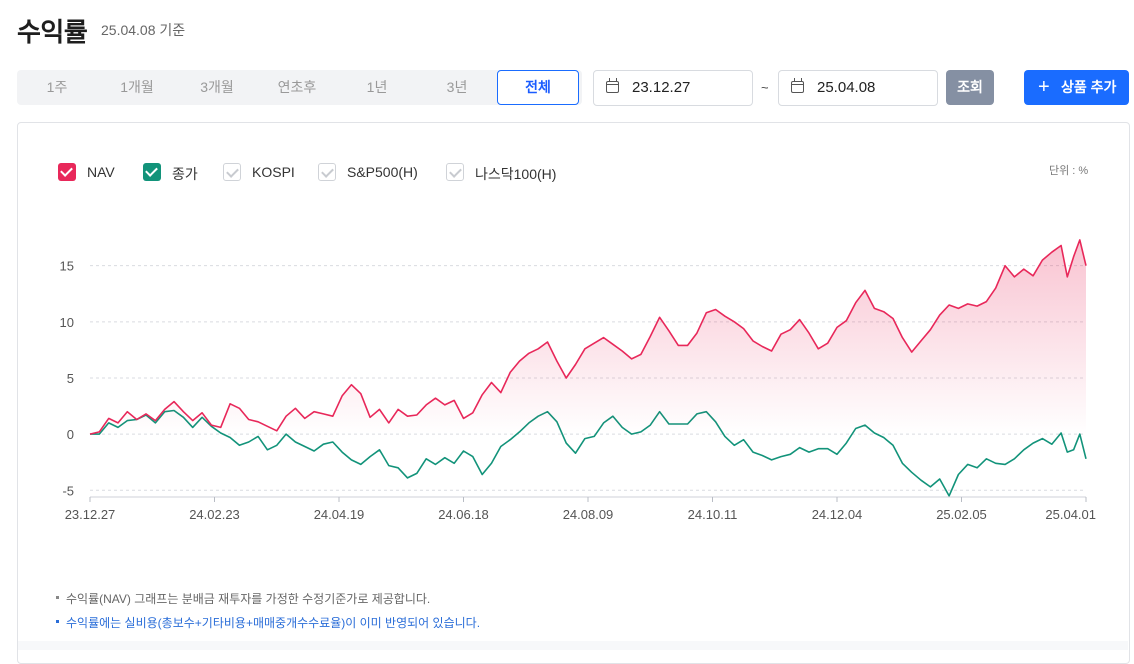 This screenshot has width=1134, height=664. Describe the element at coordinates (382, 172) in the screenshot. I see `legend-label: S&P500(H)` at that location.